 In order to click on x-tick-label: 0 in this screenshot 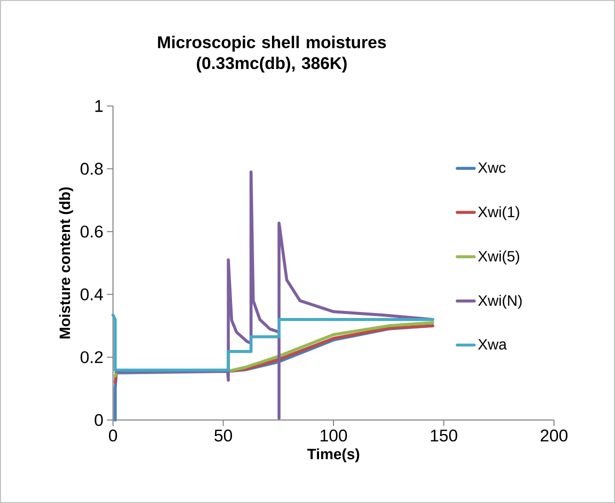, I will do `click(113, 436)`.